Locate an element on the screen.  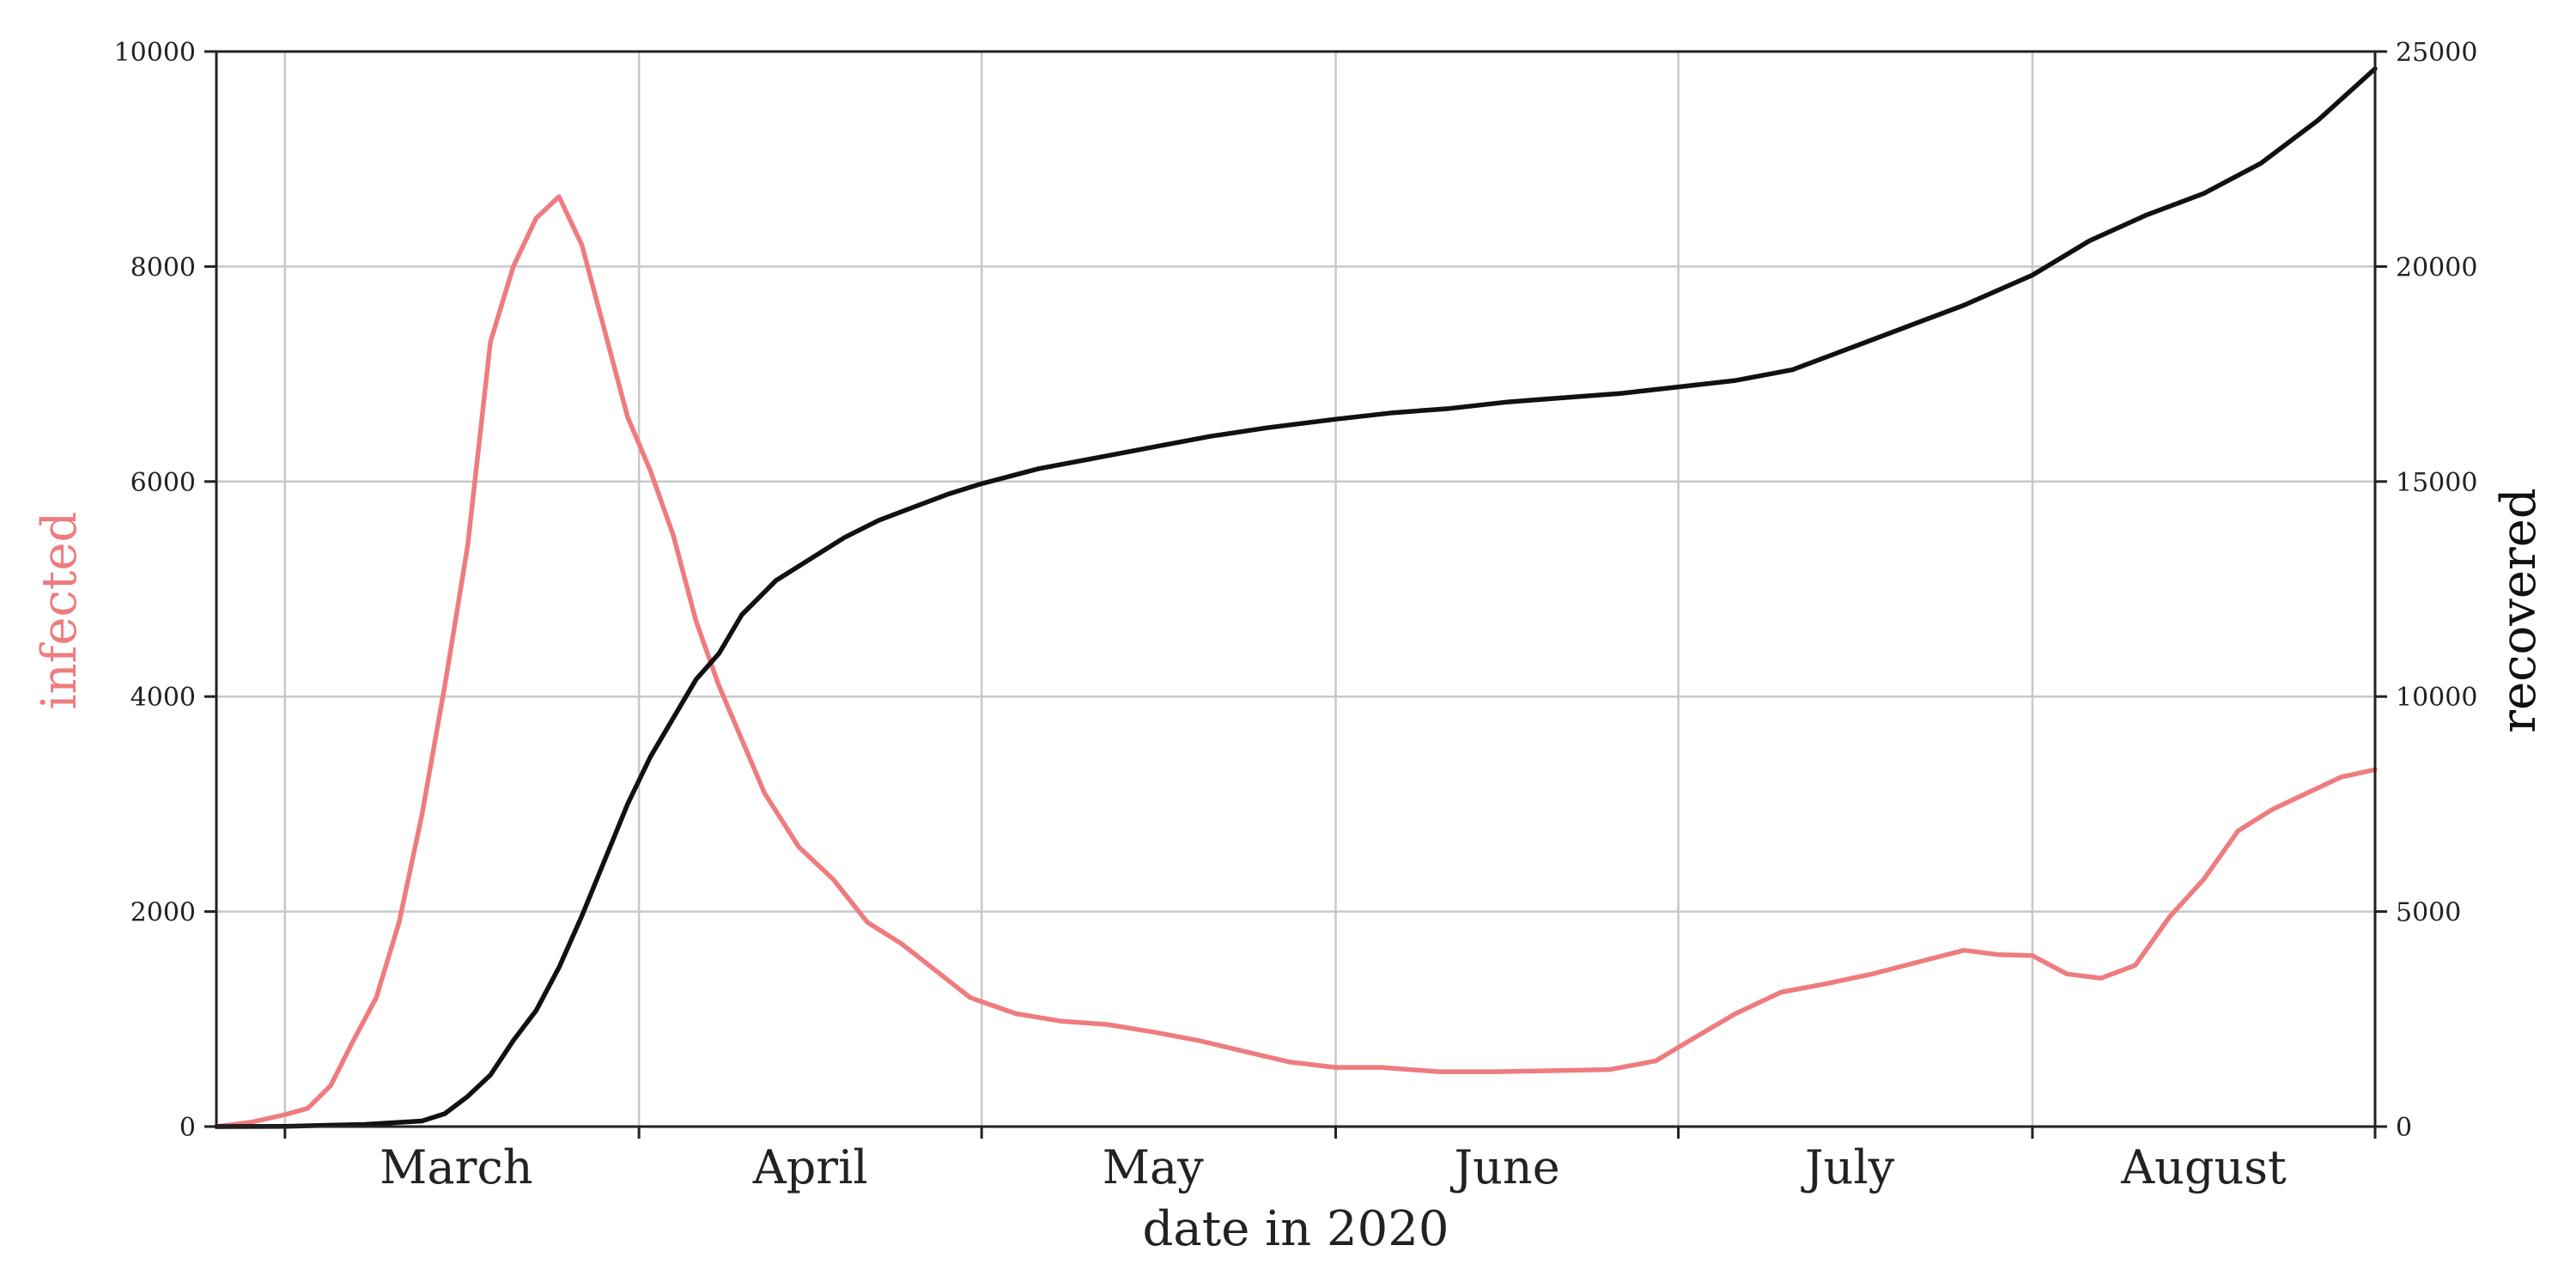
left-tick-label: 0 is located at coordinates (187, 1128).